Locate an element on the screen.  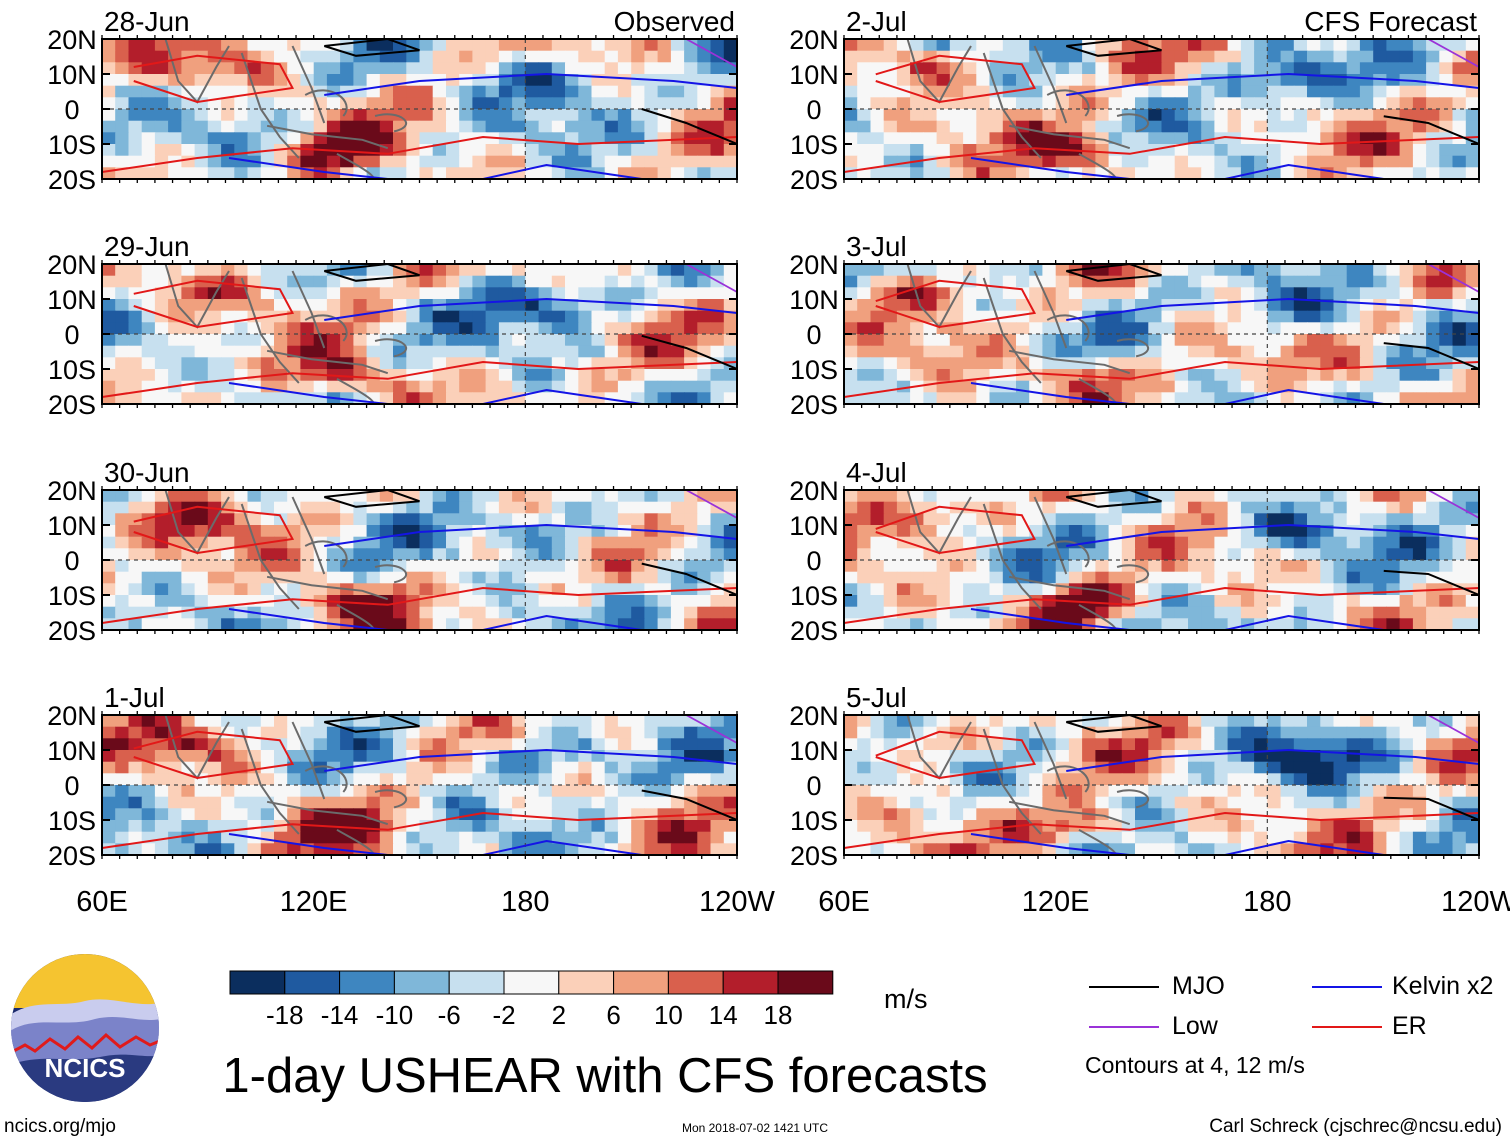
legend-mjo-label: MJO is located at coordinates (1198, 986).